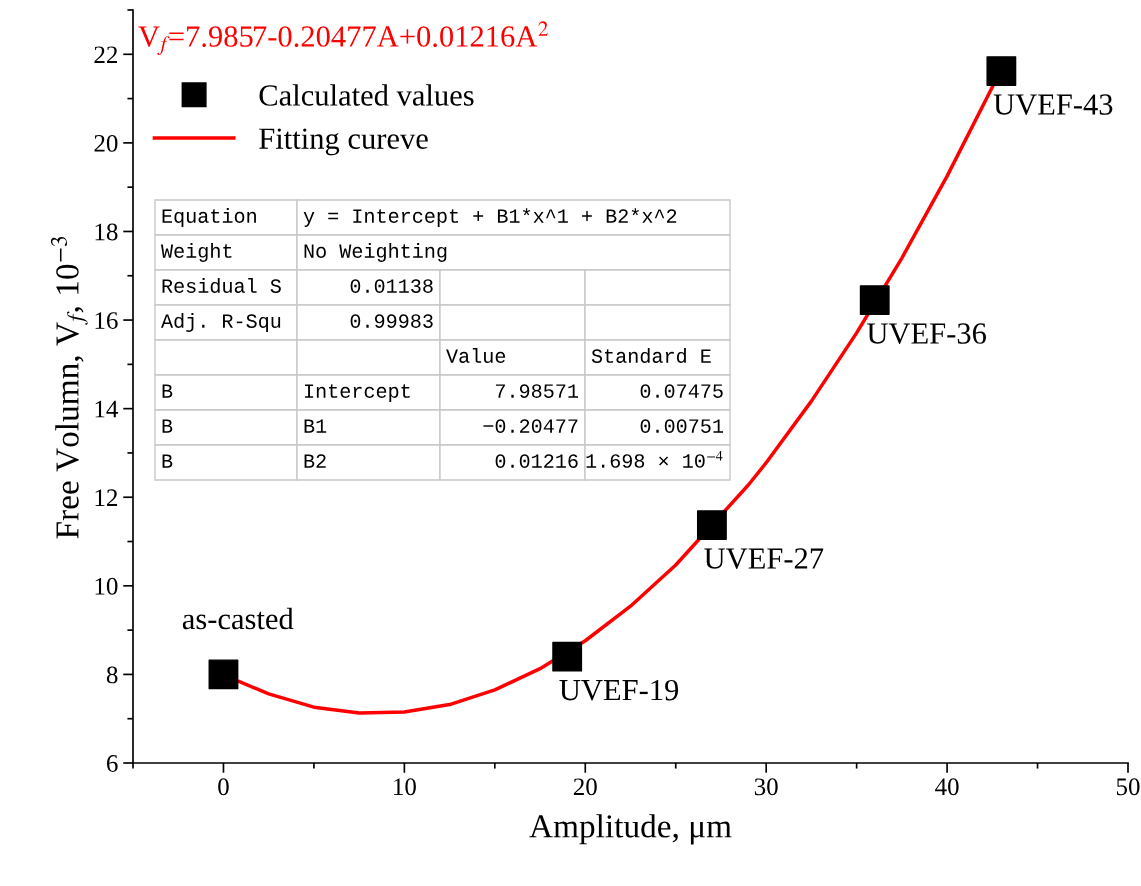 The image size is (1141, 886). Describe the element at coordinates (107, 409) in the screenshot. I see `y-tick-label: 14` at that location.